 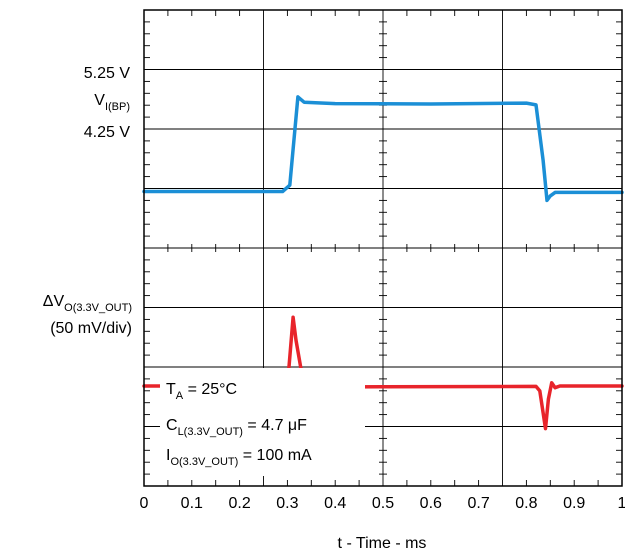 I want to click on x-tick-labels: 0 0.1 0.2 0.3 0.4 0.5 0.6 0.7 0.8 0.9 1, so click(x=382, y=503).